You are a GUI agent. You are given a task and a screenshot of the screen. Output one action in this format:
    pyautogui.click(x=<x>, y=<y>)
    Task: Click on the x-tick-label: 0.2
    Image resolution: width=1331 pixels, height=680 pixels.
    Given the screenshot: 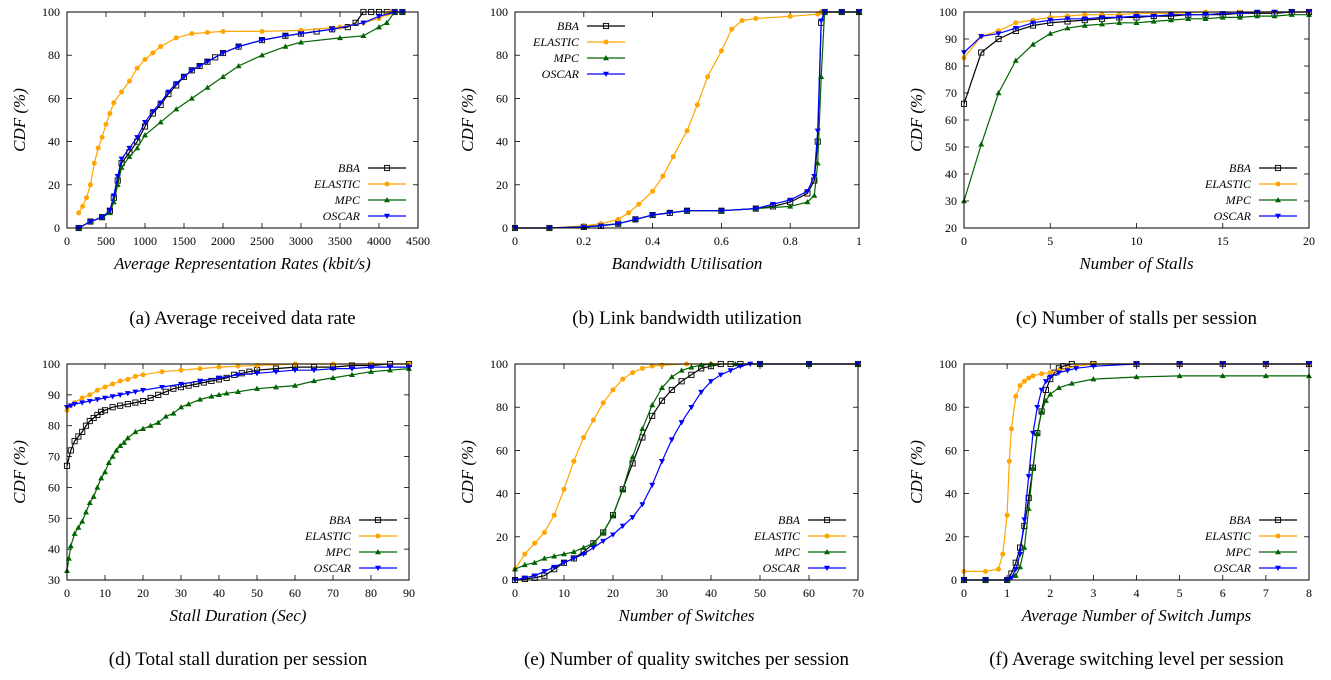 What is the action you would take?
    pyautogui.click(x=583, y=241)
    